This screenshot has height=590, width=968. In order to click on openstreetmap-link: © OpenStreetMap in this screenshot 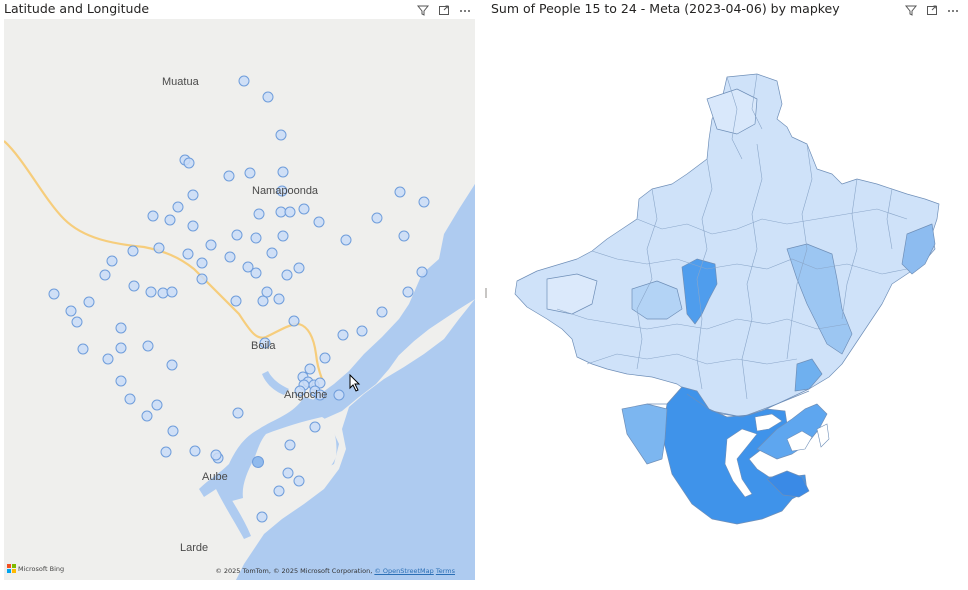, I will do `click(404, 571)`.